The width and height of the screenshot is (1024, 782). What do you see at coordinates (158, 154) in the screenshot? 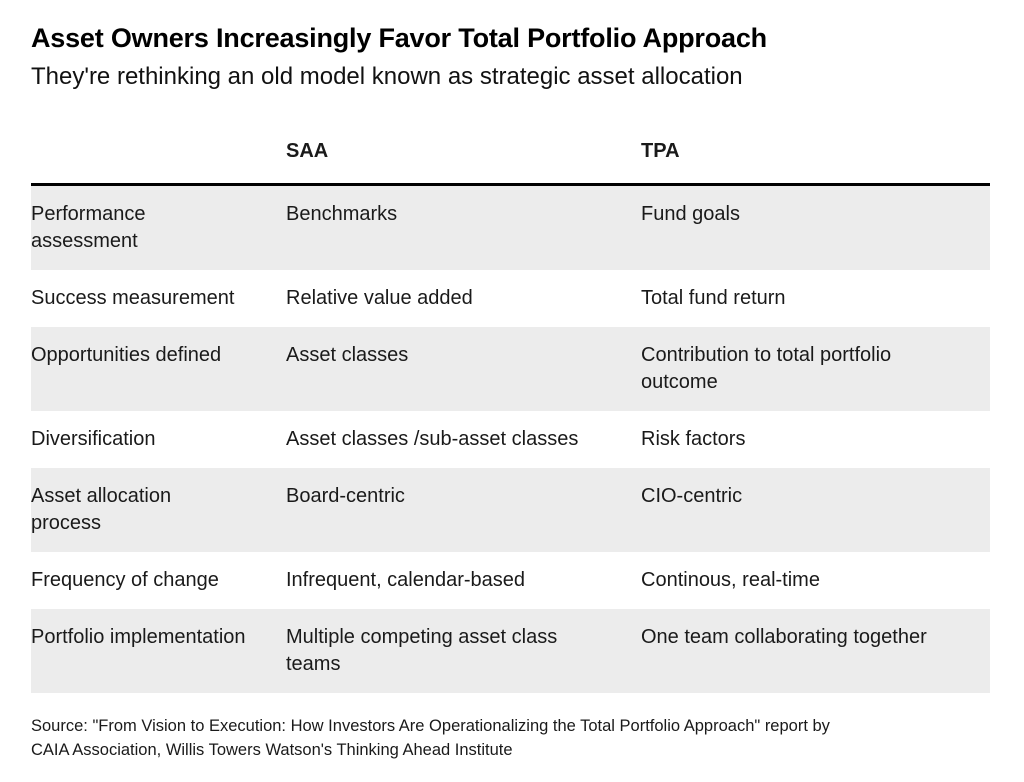
I see `column-header-blank` at bounding box center [158, 154].